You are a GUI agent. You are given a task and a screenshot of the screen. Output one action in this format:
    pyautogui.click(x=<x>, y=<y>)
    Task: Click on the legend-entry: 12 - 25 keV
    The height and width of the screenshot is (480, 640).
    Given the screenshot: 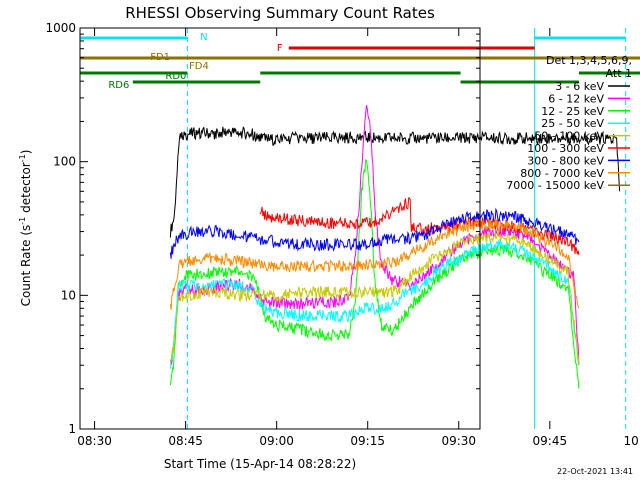 What is the action you would take?
    pyautogui.click(x=572, y=111)
    